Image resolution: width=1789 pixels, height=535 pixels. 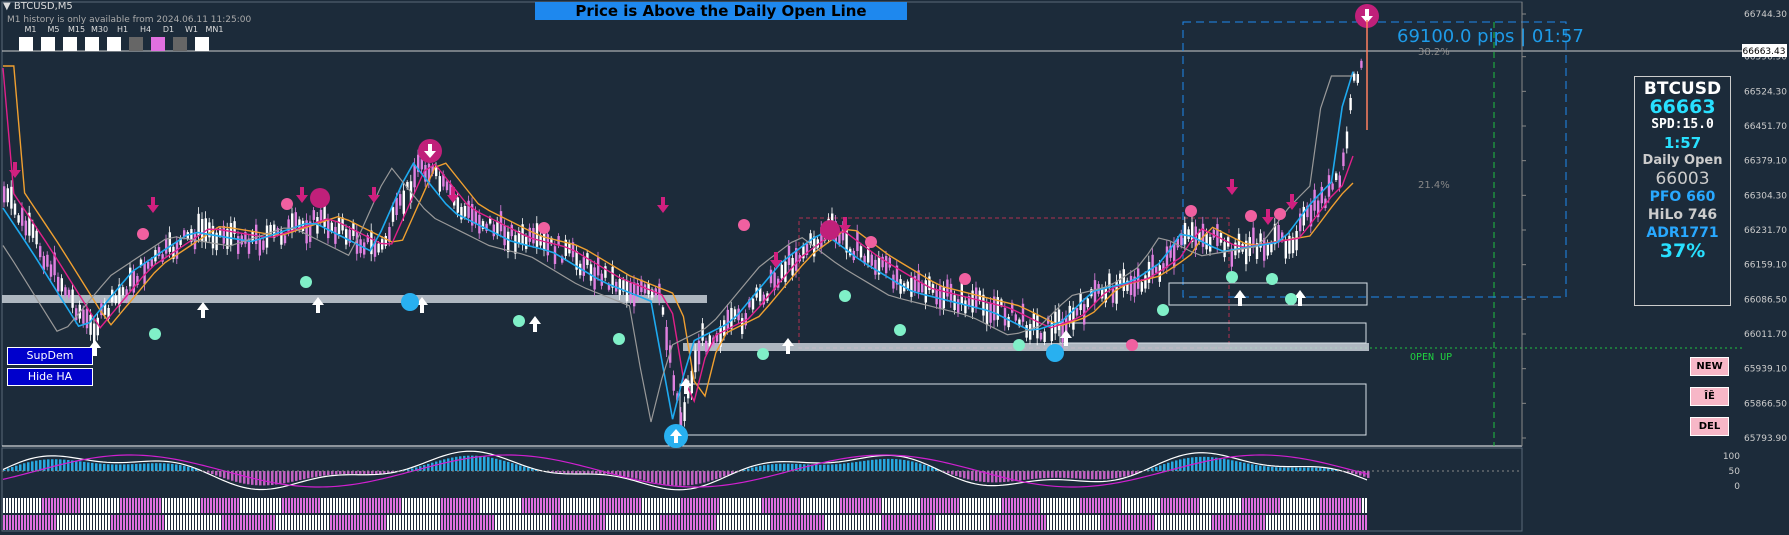 What do you see at coordinates (1431, 357) in the screenshot?
I see `open-up-label: OPEN UP` at bounding box center [1431, 357].